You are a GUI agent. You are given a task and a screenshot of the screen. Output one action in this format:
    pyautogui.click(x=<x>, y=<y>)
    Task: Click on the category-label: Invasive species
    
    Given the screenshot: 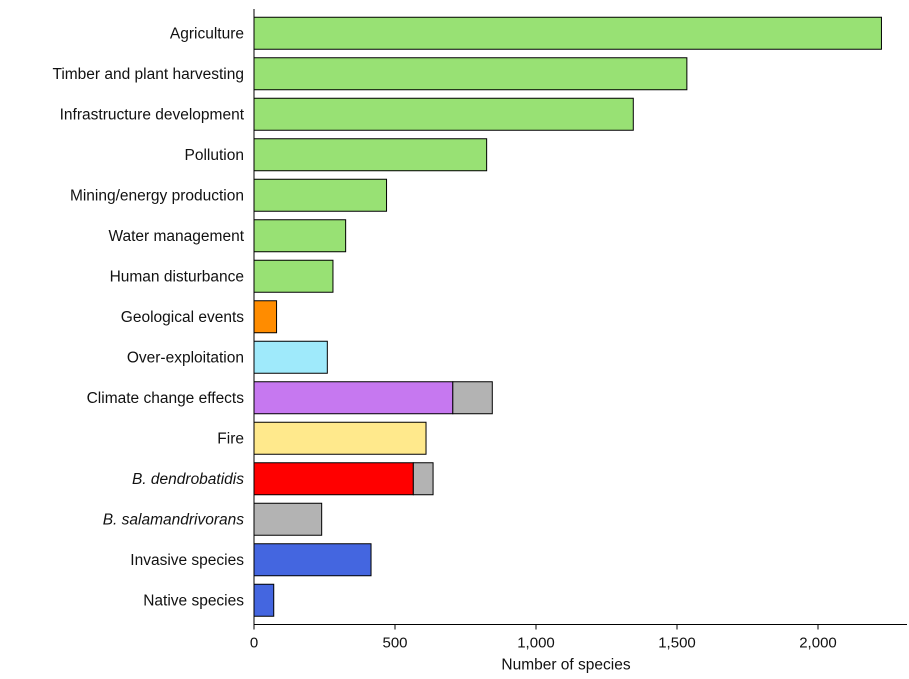 What is the action you would take?
    pyautogui.click(x=187, y=560)
    